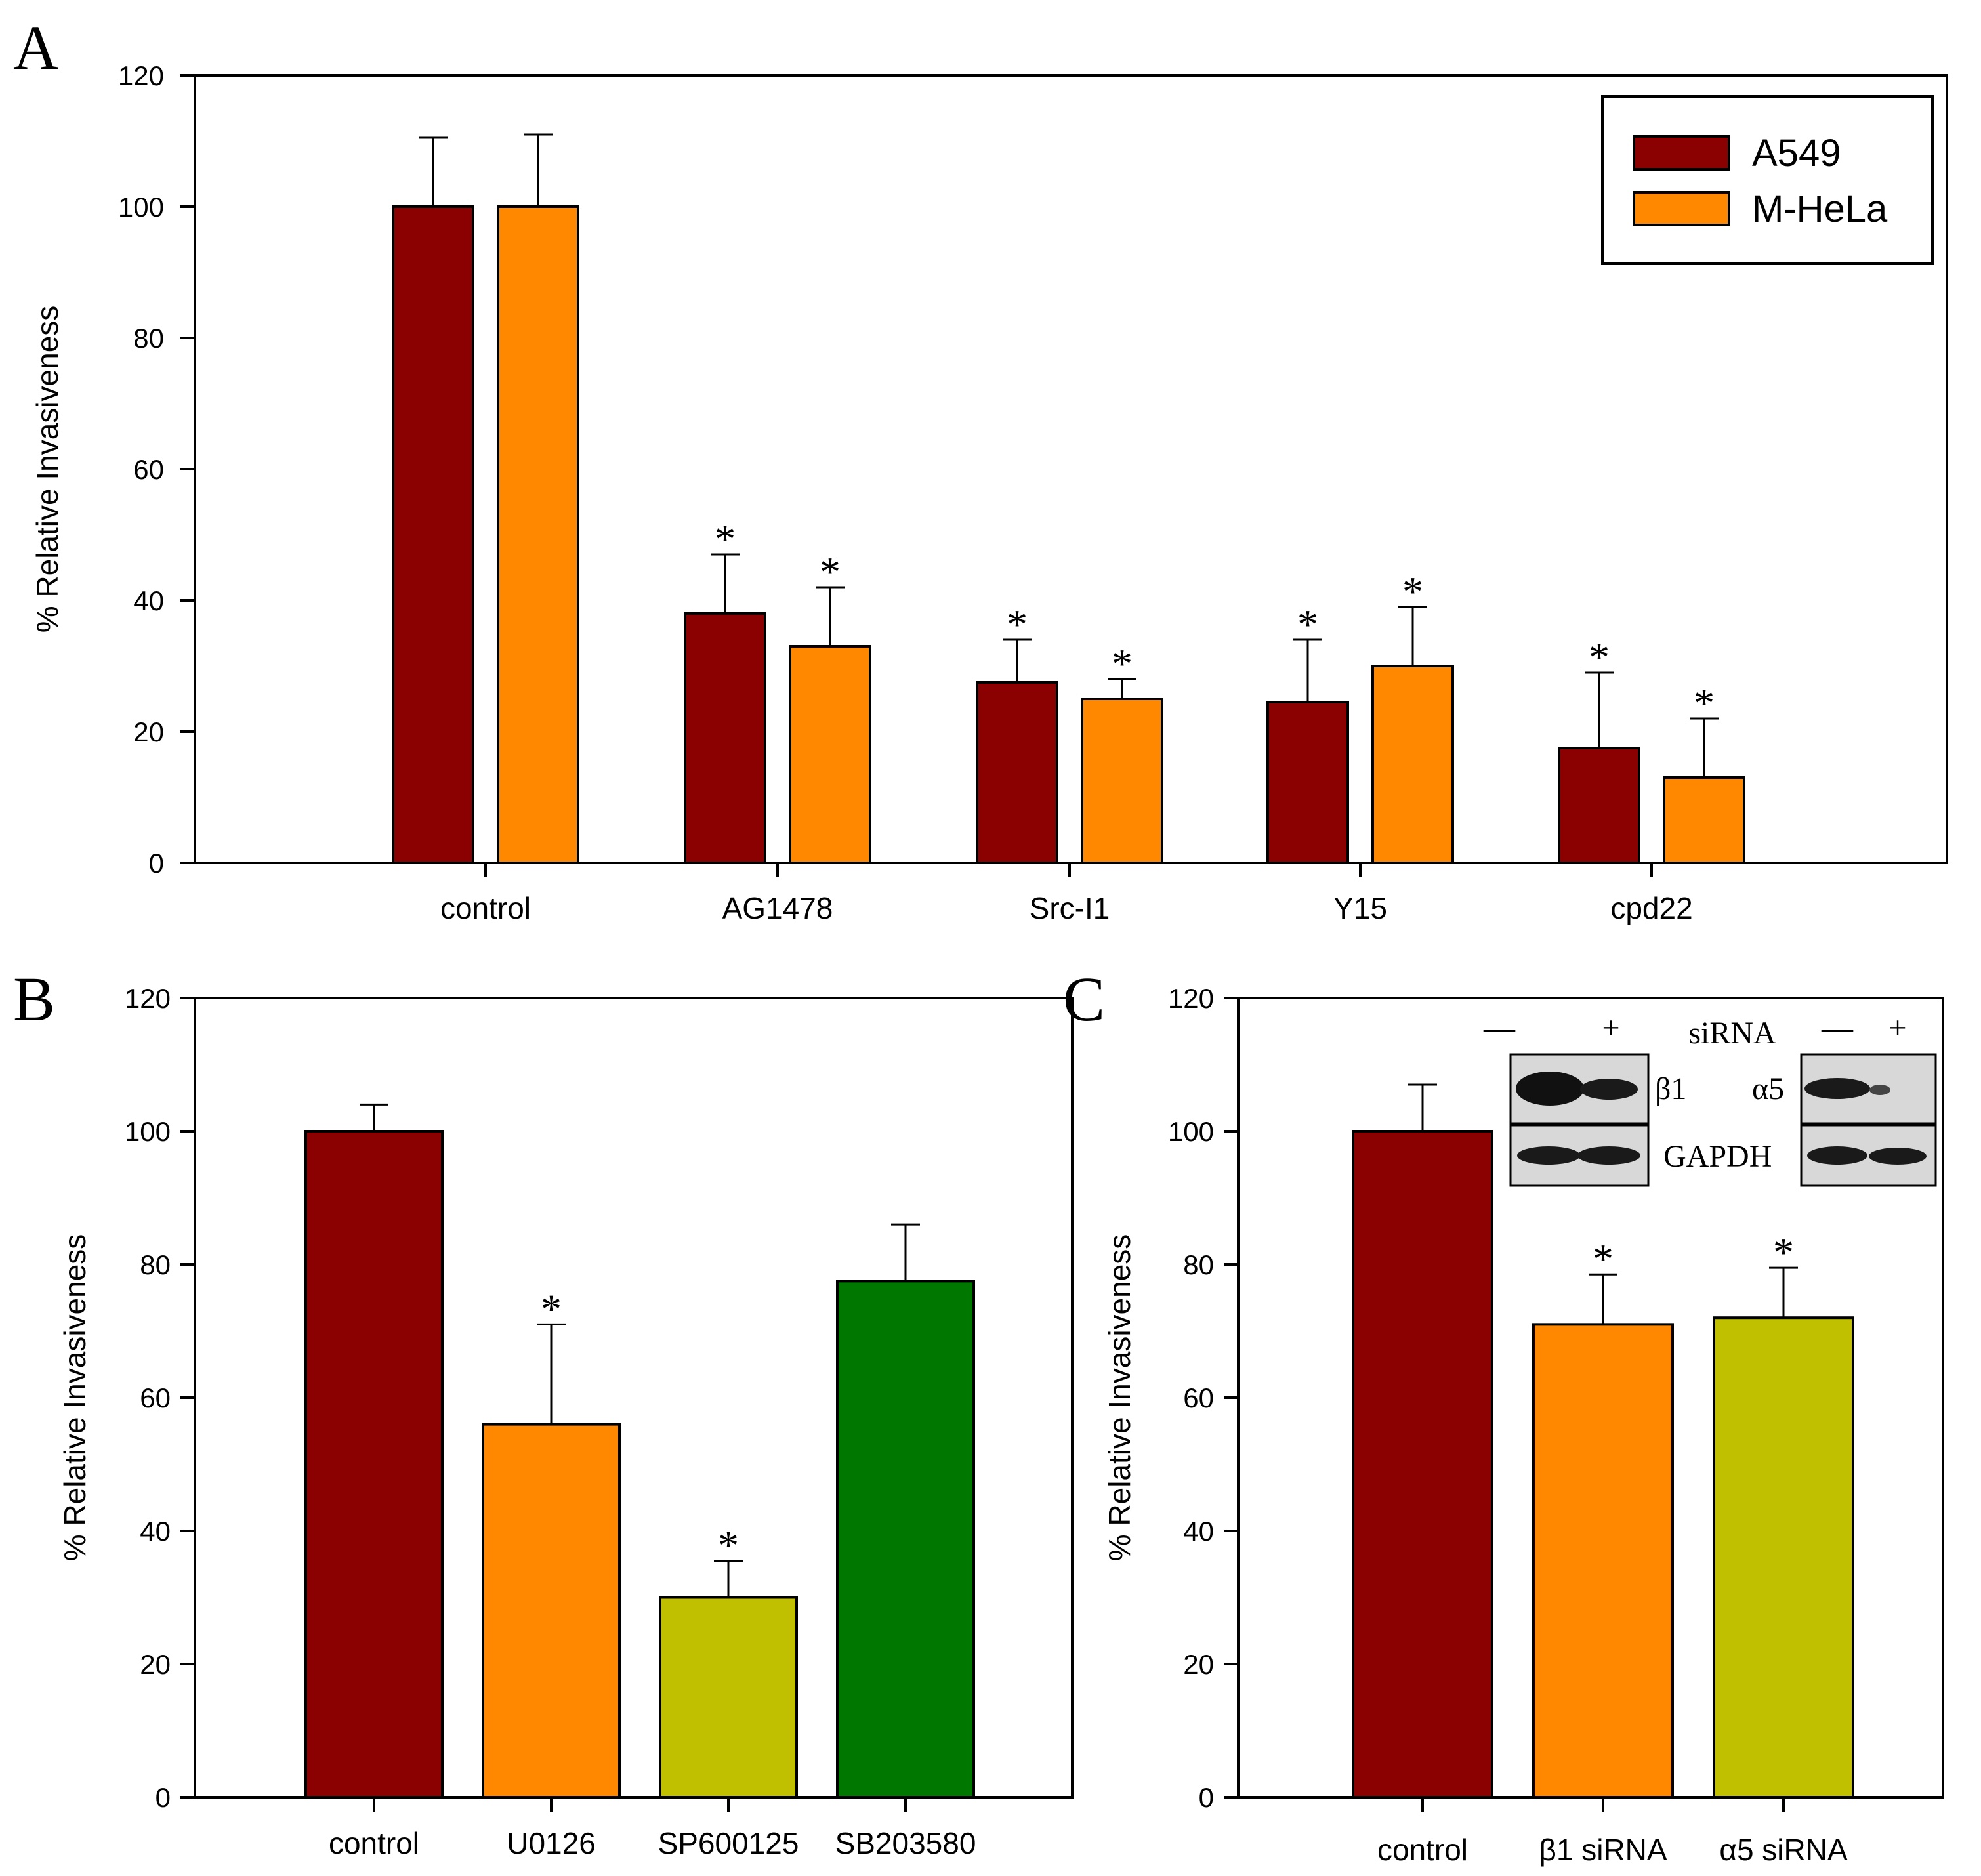 Image resolution: width=1981 pixels, height=1876 pixels. What do you see at coordinates (1732, 1033) in the screenshot?
I see `sirna-label: siRNA` at bounding box center [1732, 1033].